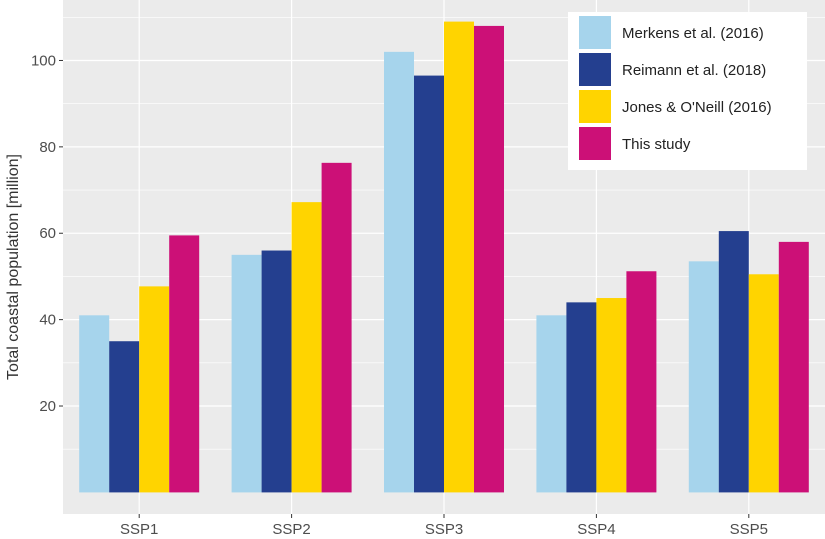 The image size is (825, 539). What do you see at coordinates (694, 70) in the screenshot?
I see `legend-label: Reimann et al. (2018)` at bounding box center [694, 70].